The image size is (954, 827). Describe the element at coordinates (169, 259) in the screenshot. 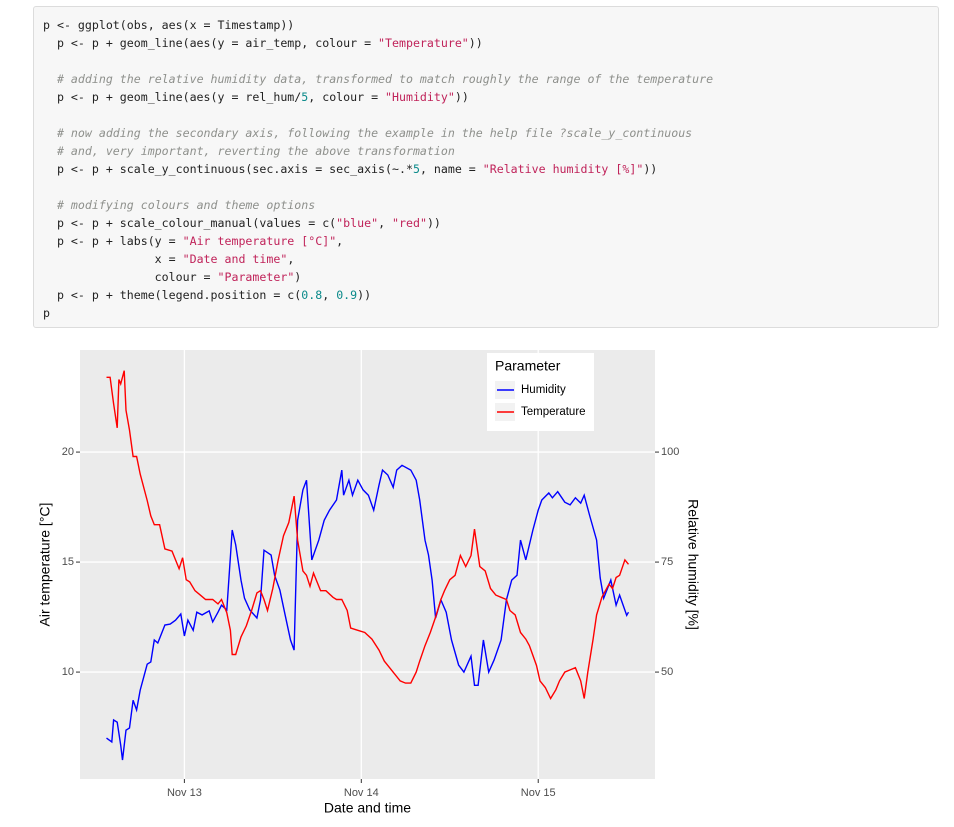

I see `code-line: x = "Date and time",` at that location.